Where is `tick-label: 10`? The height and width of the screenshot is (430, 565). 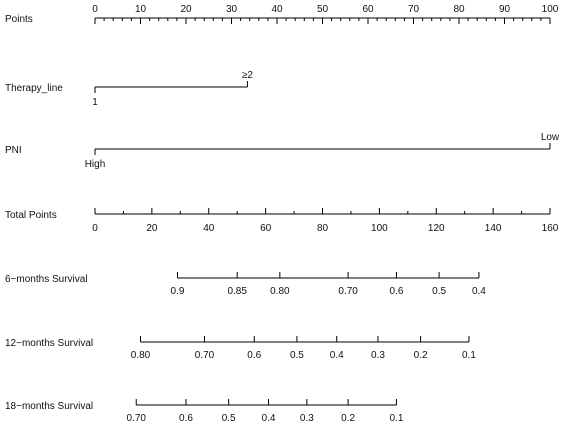
tick-label: 10 is located at coordinates (141, 9).